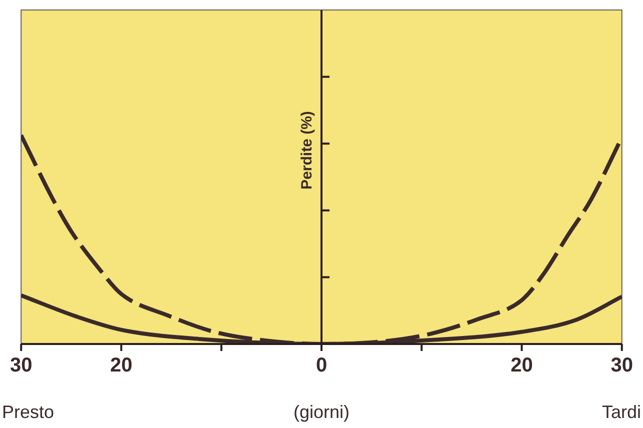  Describe the element at coordinates (621, 412) in the screenshot. I see `text: Tardi` at that location.